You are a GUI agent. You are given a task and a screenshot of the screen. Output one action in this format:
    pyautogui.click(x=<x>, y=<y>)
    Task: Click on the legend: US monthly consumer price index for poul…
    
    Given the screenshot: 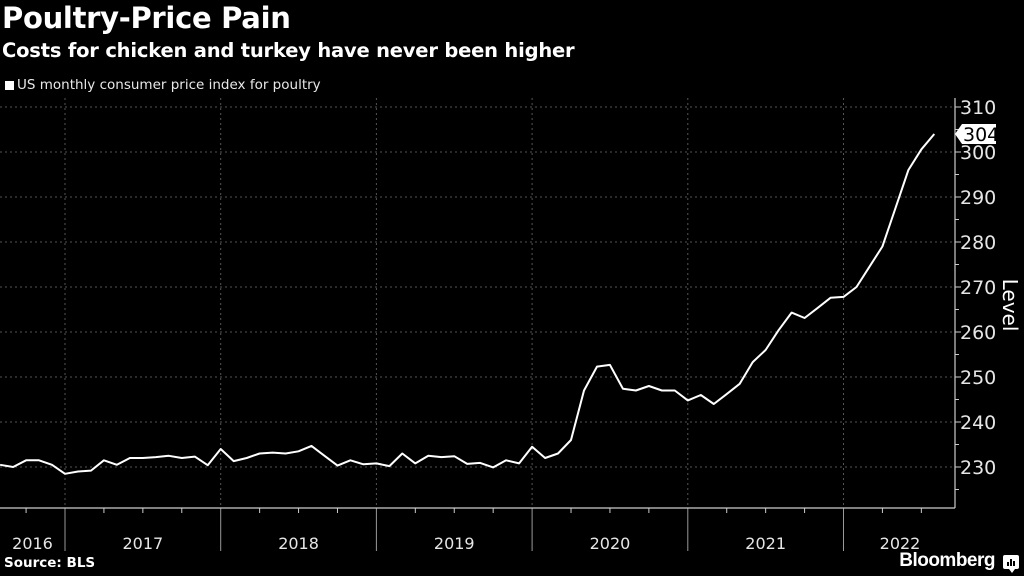 What is the action you would take?
    pyautogui.click(x=163, y=85)
    